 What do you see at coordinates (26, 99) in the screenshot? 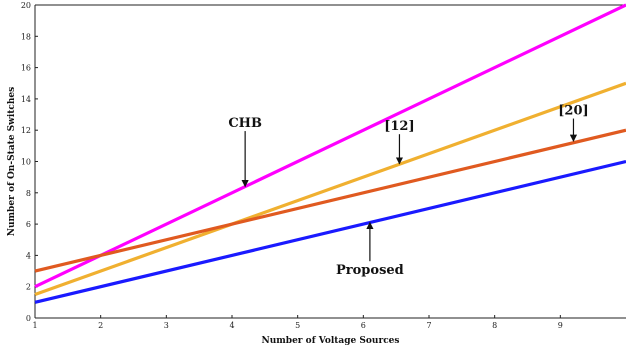
I see `y-tick-label: 14` at bounding box center [26, 99].